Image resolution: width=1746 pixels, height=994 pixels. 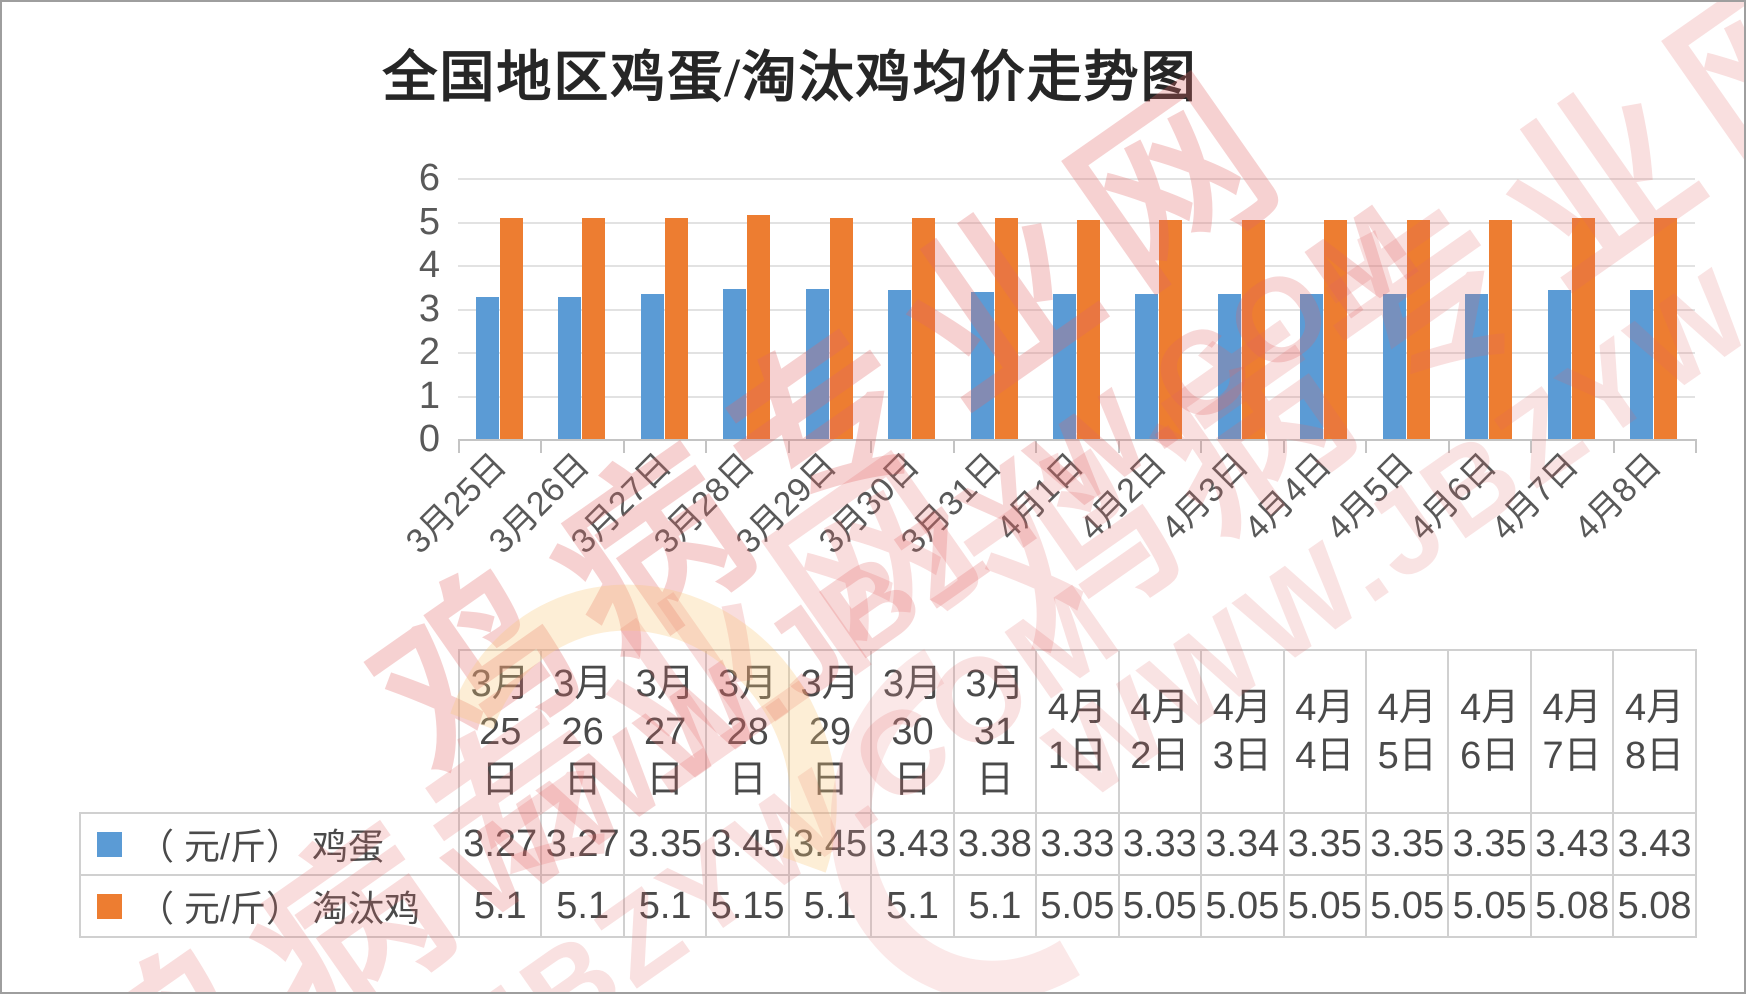 What do you see at coordinates (429, 308) in the screenshot?
I see `y-axis-label: 3` at bounding box center [429, 308].